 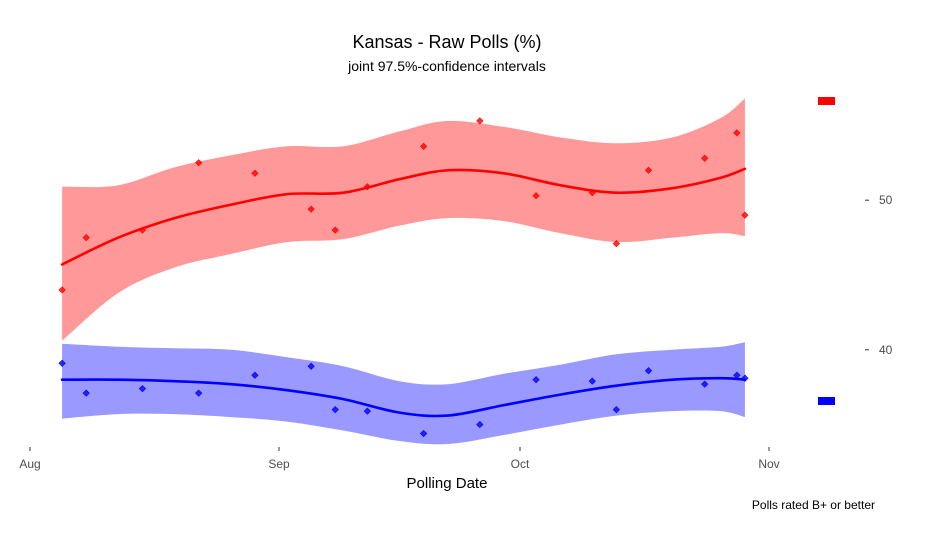 What do you see at coordinates (446, 66) in the screenshot?
I see `chart-subtitle: joint 97.5%-confidence intervals` at bounding box center [446, 66].